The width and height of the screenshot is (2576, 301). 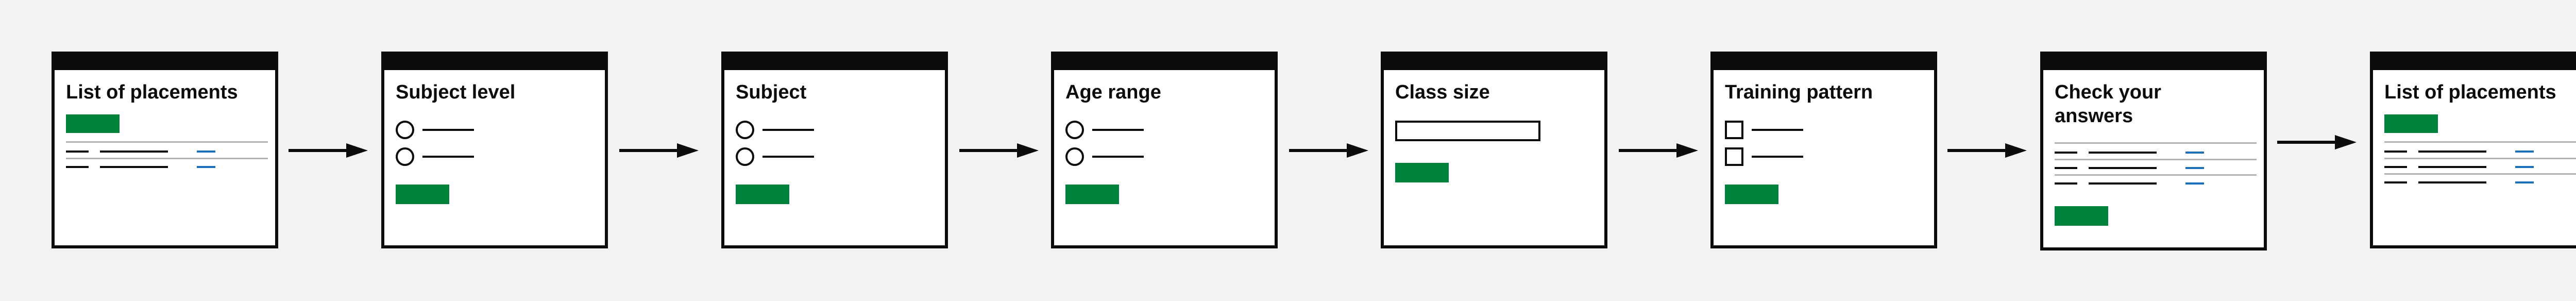 I want to click on screen-subject-level: Subject level, so click(x=494, y=150).